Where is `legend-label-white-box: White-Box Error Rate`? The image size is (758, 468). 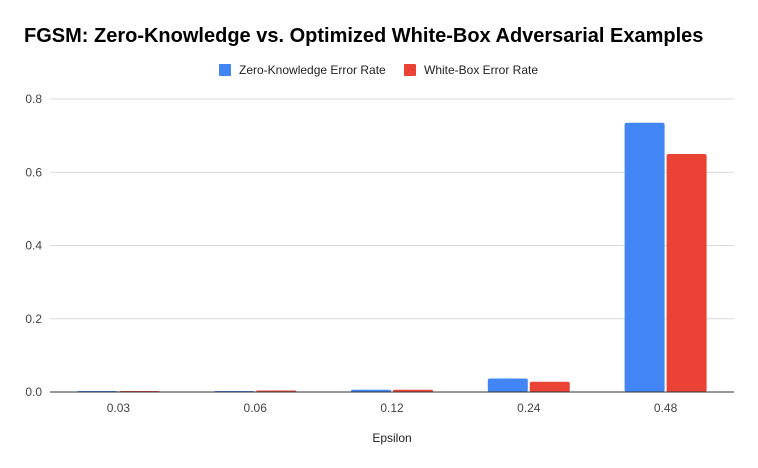
legend-label-white-box: White-Box Error Rate is located at coordinates (481, 70).